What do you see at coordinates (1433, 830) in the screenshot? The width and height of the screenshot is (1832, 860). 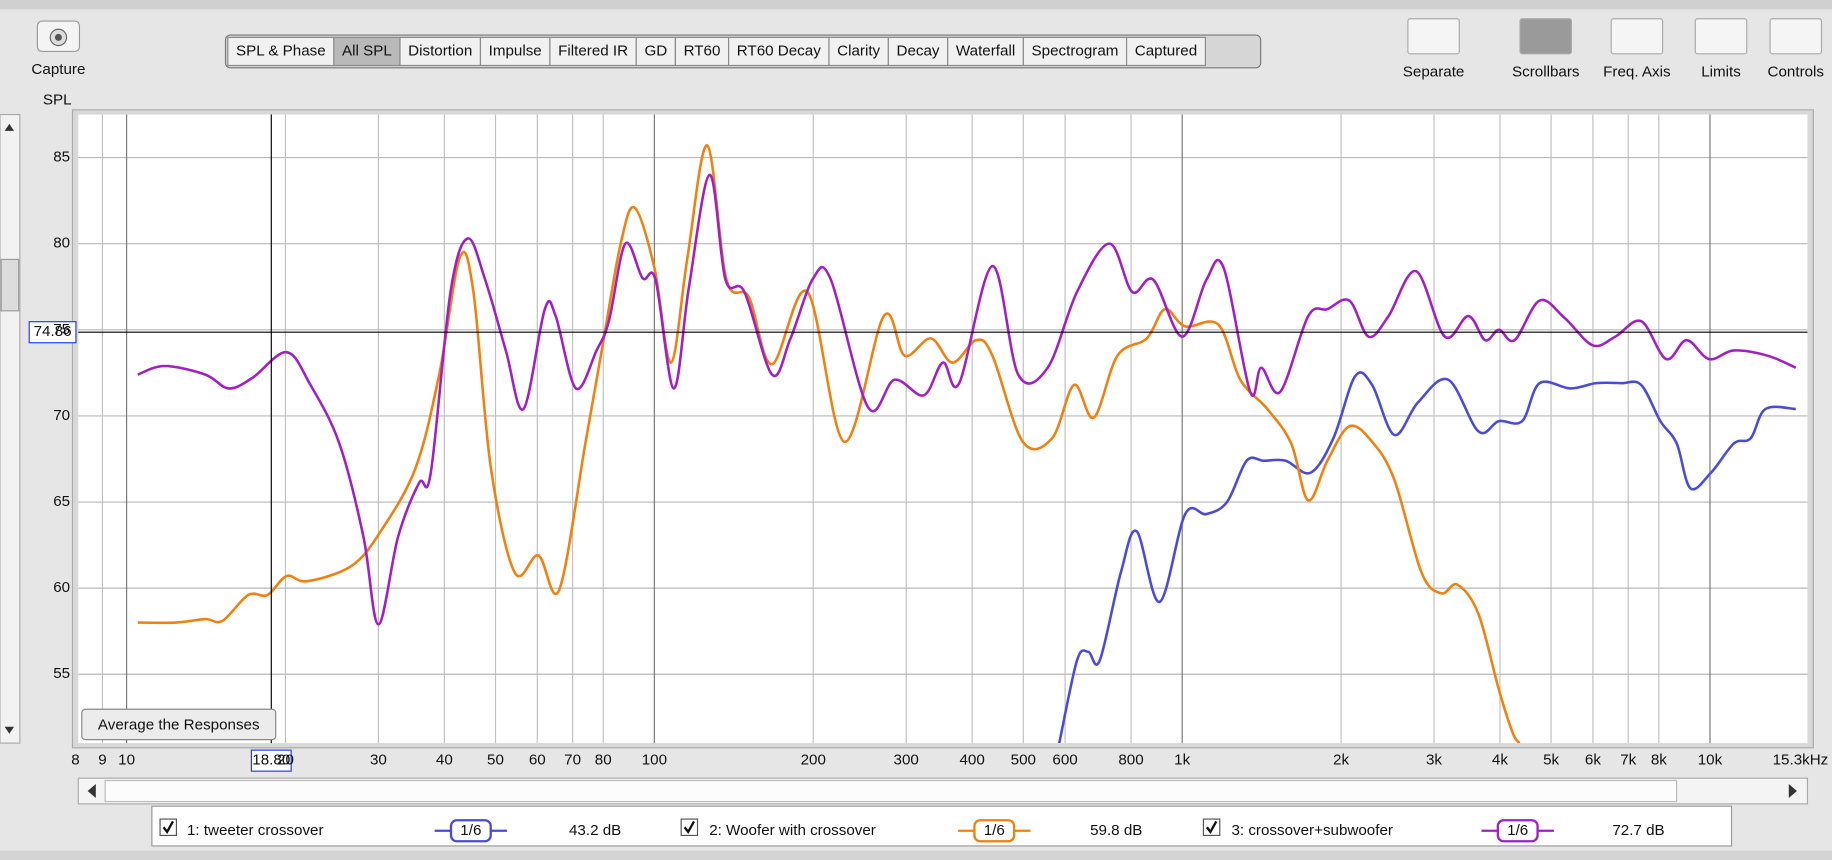 I see `legend-entry: 3: crossover+subwoofer 1/6 72.7 dB` at bounding box center [1433, 830].